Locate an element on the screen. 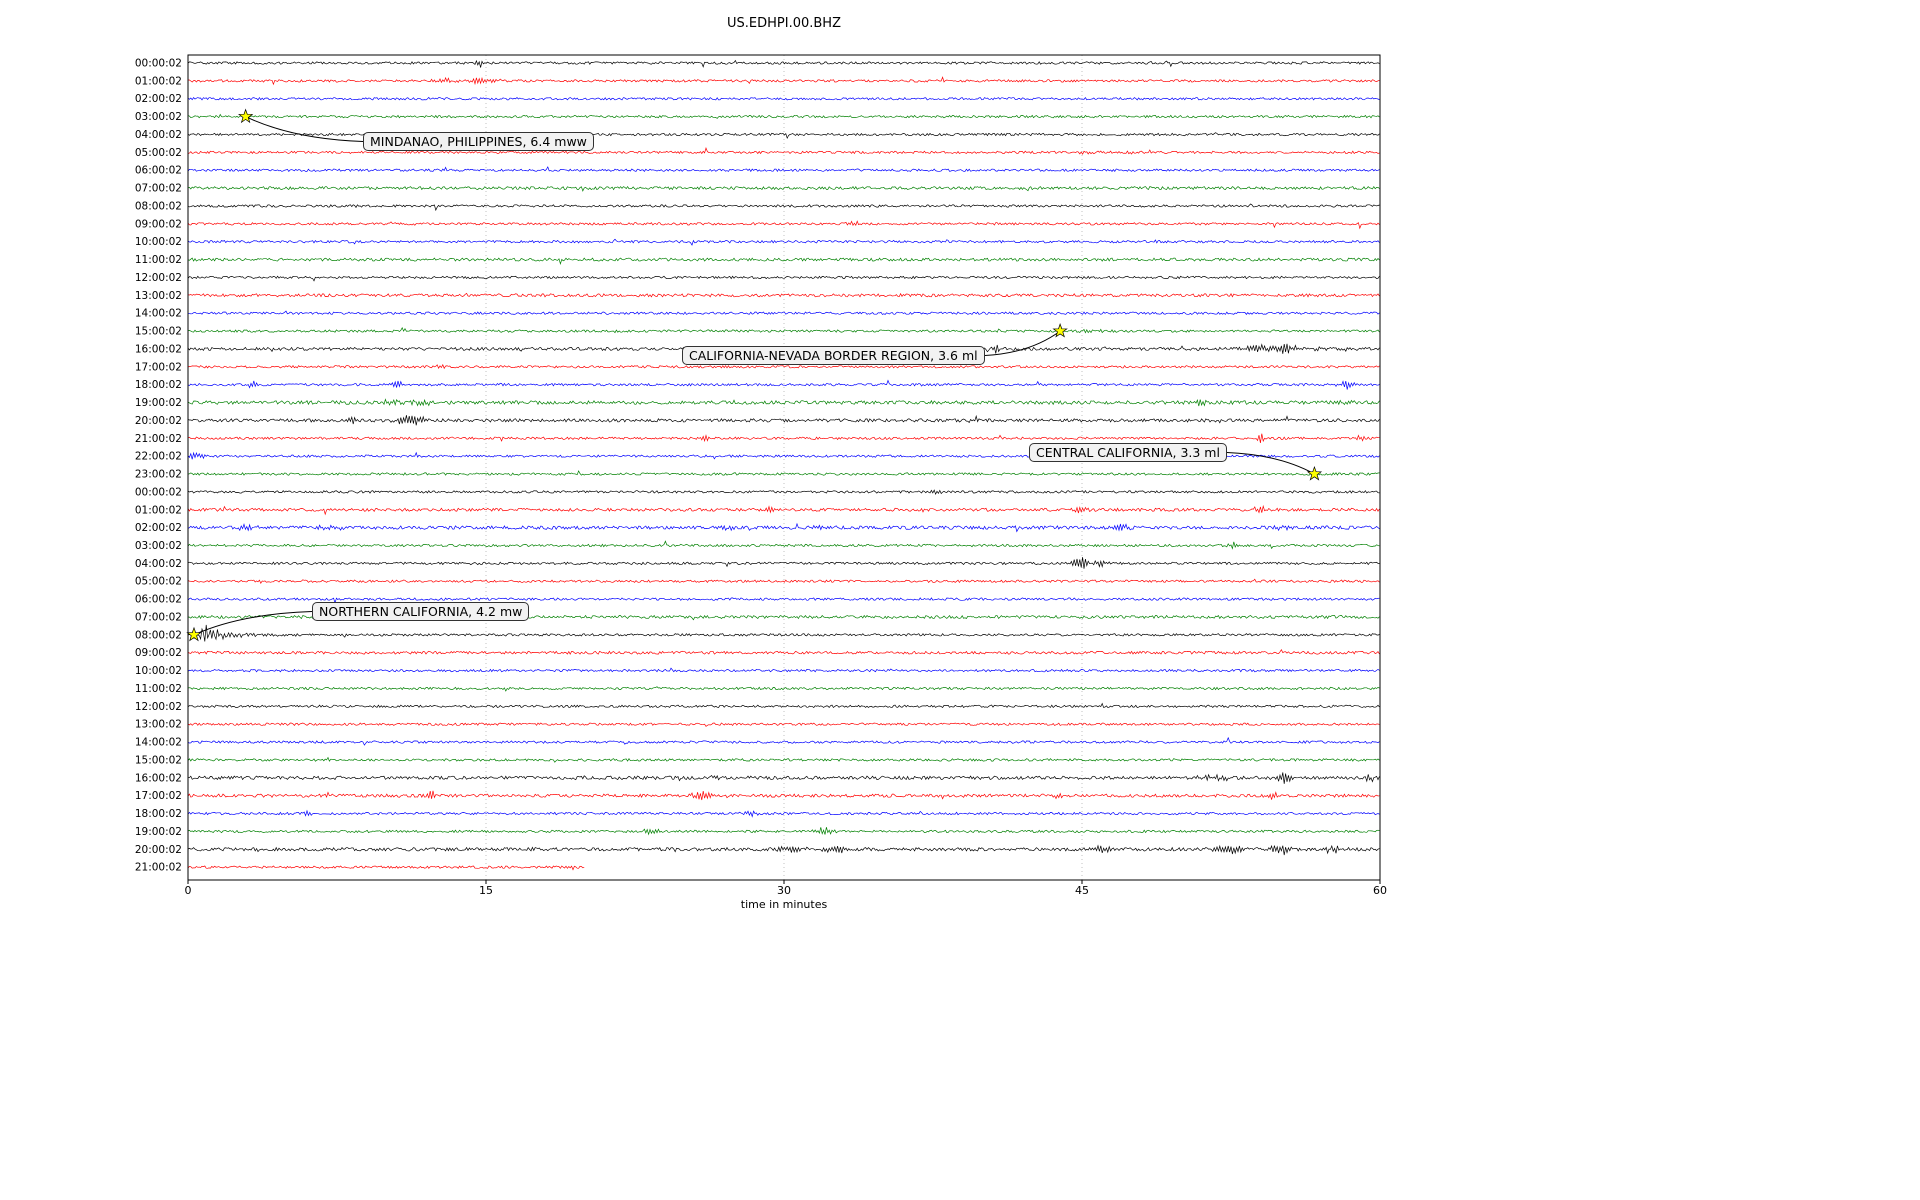 This screenshot has height=1200, width=1920. event-annotation-mindanao: MINDANAO, PHILIPPINES, 6.4 mww is located at coordinates (478, 141).